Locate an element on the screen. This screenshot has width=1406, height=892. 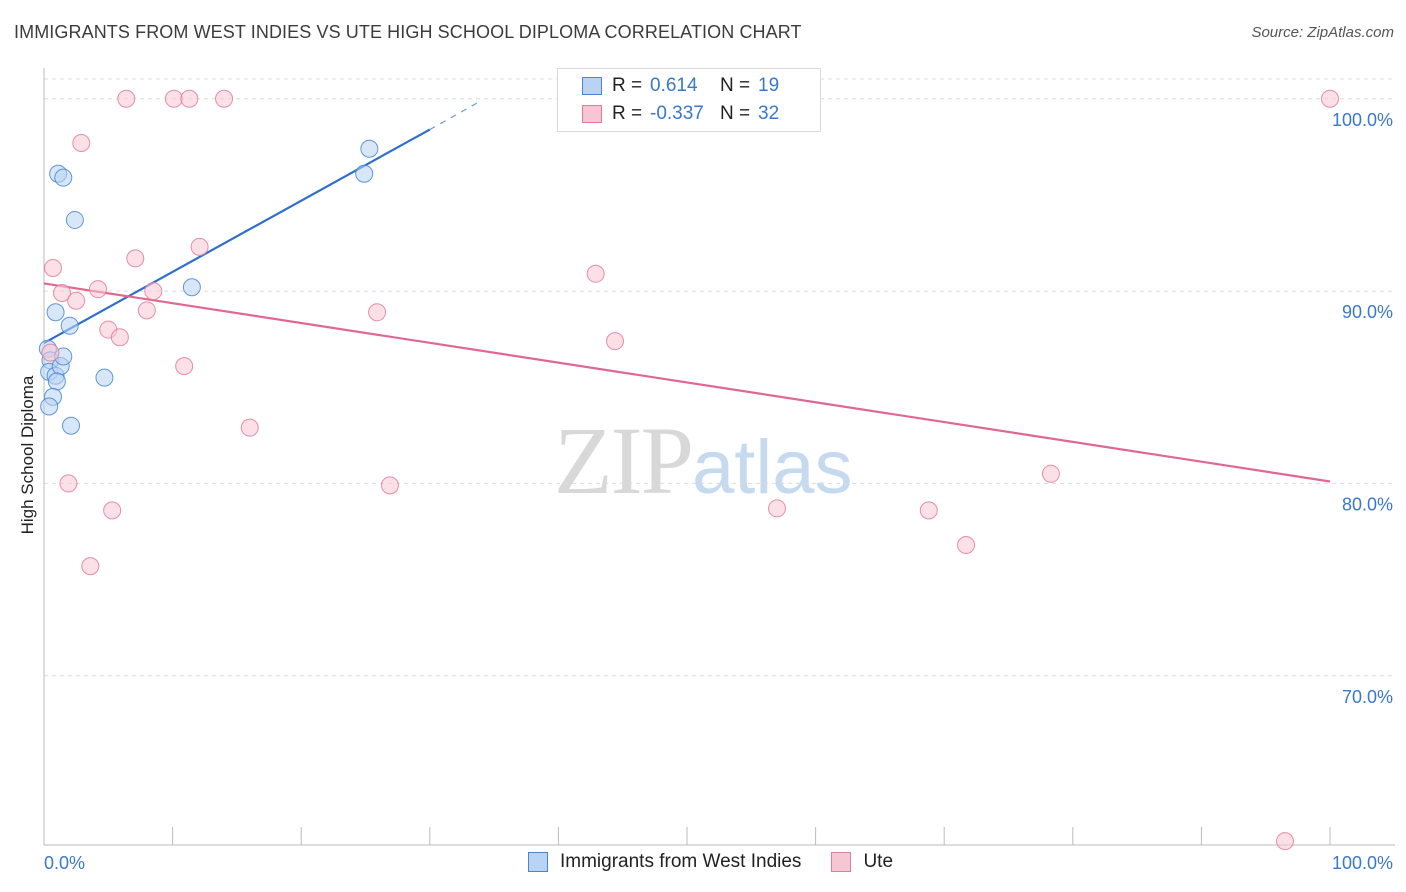
watermark-zip: ZIP is located at coordinates (624, 460).